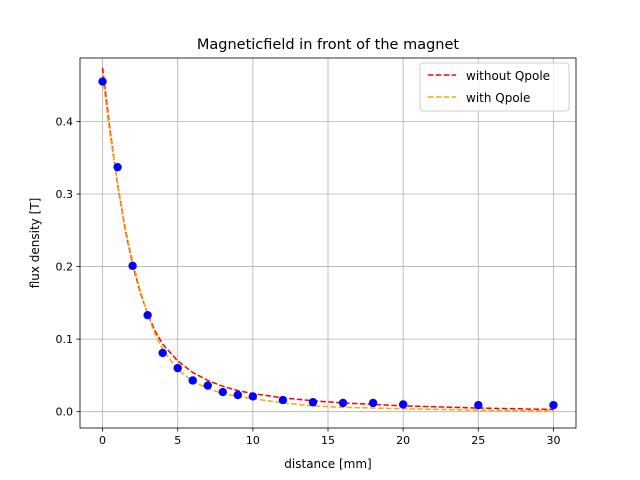 The height and width of the screenshot is (480, 640). I want to click on x-tick-label: 30, so click(553, 440).